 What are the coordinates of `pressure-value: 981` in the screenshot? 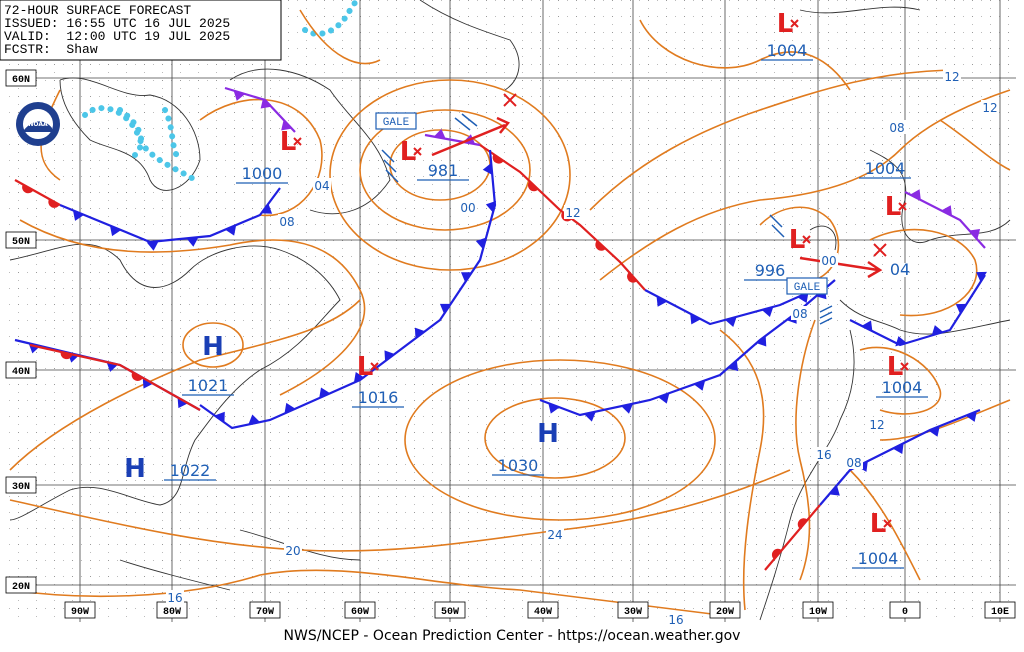 It's located at (443, 170).